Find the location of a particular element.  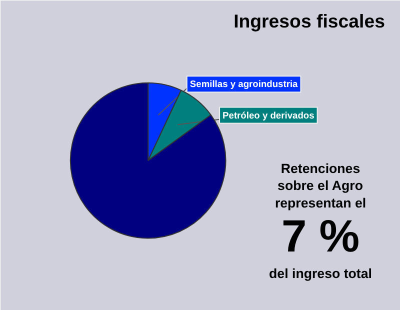

text: del ingreso total is located at coordinates (320, 273).